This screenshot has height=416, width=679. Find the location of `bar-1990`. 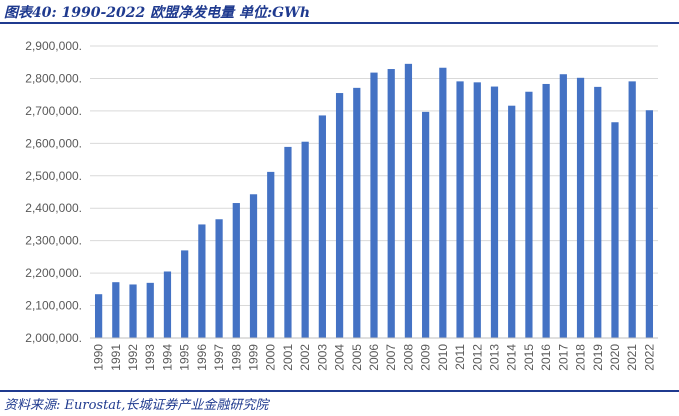

bar-1990 is located at coordinates (98, 316).